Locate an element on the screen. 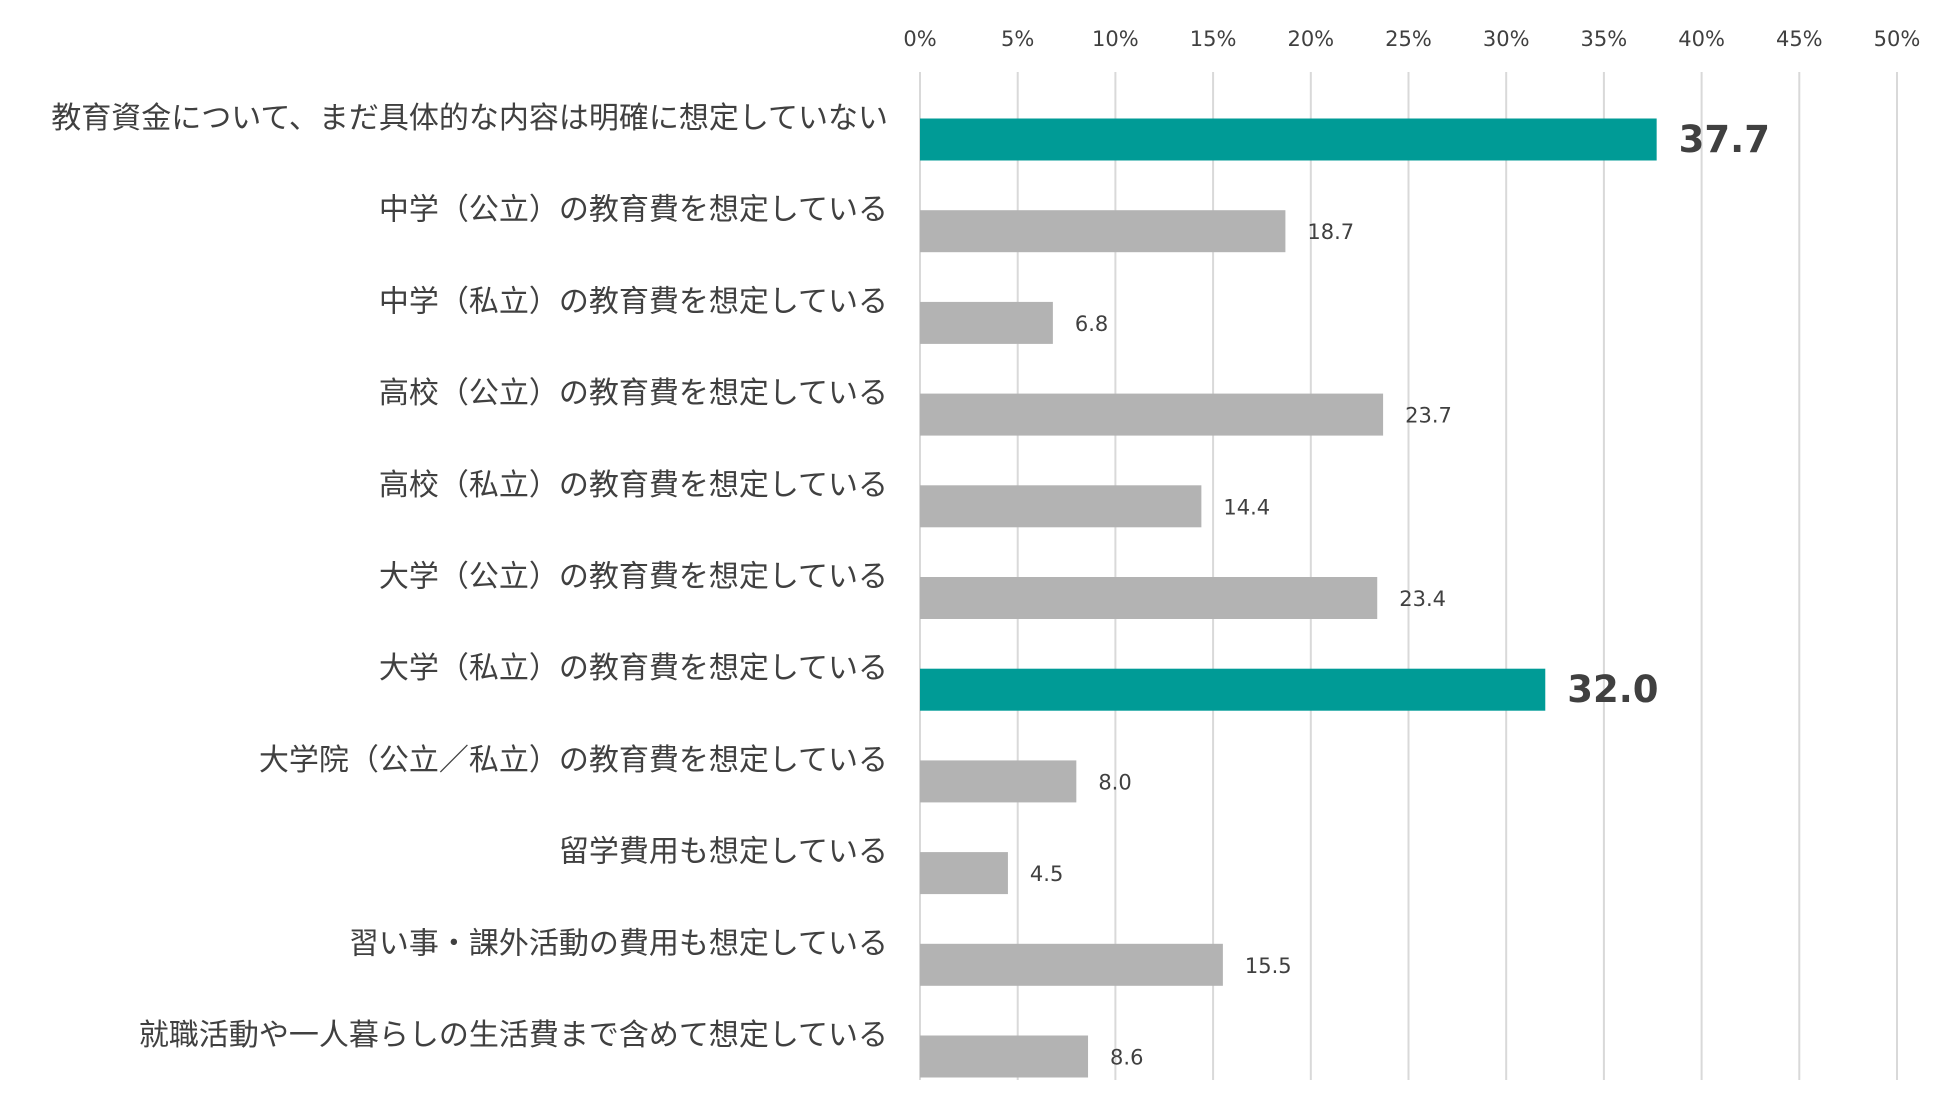  value-label: 15.5 is located at coordinates (1268, 966).